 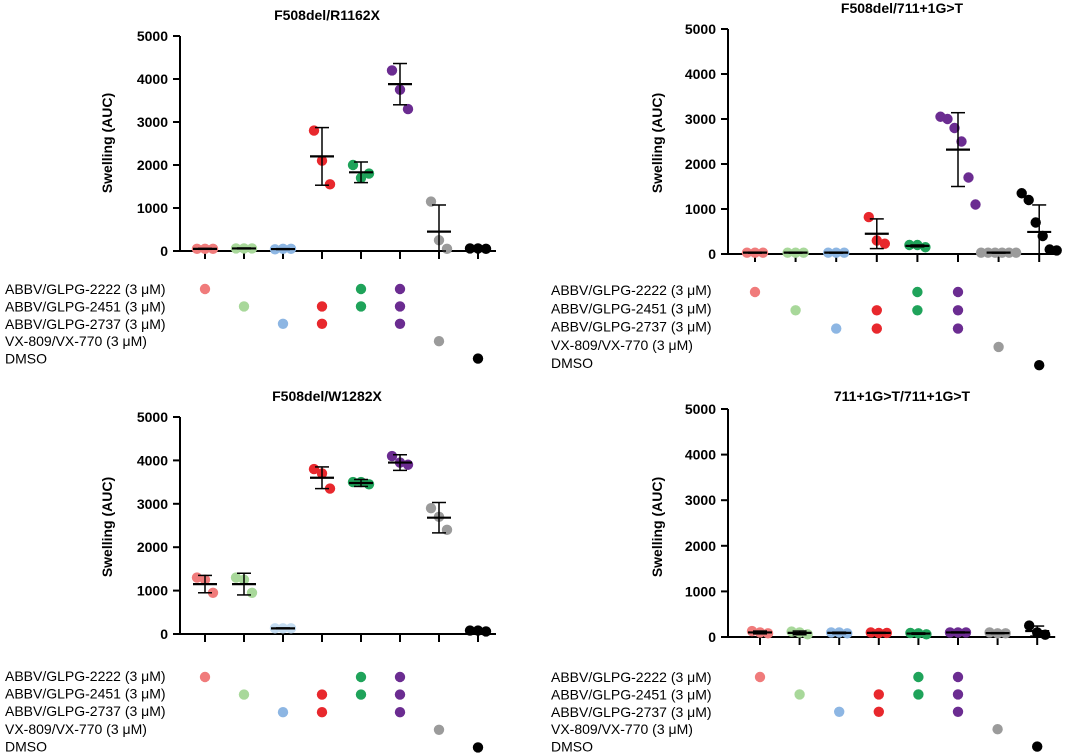 What do you see at coordinates (327, 15) in the screenshot?
I see `chart-title: F508del/R1162X` at bounding box center [327, 15].